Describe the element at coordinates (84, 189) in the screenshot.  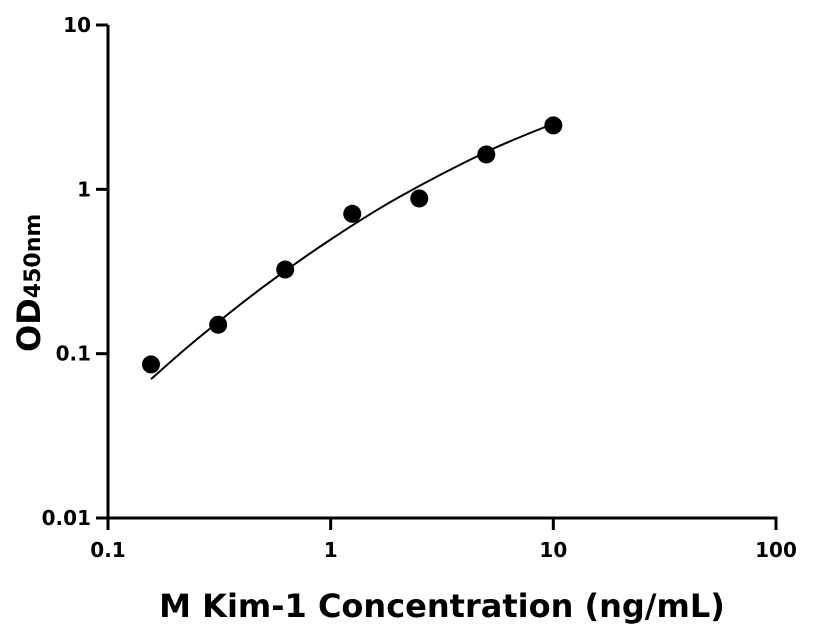
I see `y-tick-label: 1` at that location.